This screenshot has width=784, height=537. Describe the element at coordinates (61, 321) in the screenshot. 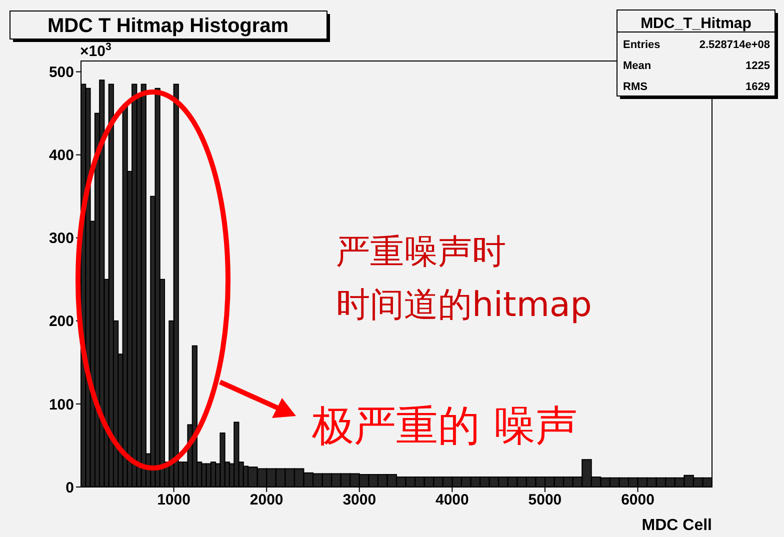

I see `y-tick-label: 200` at that location.